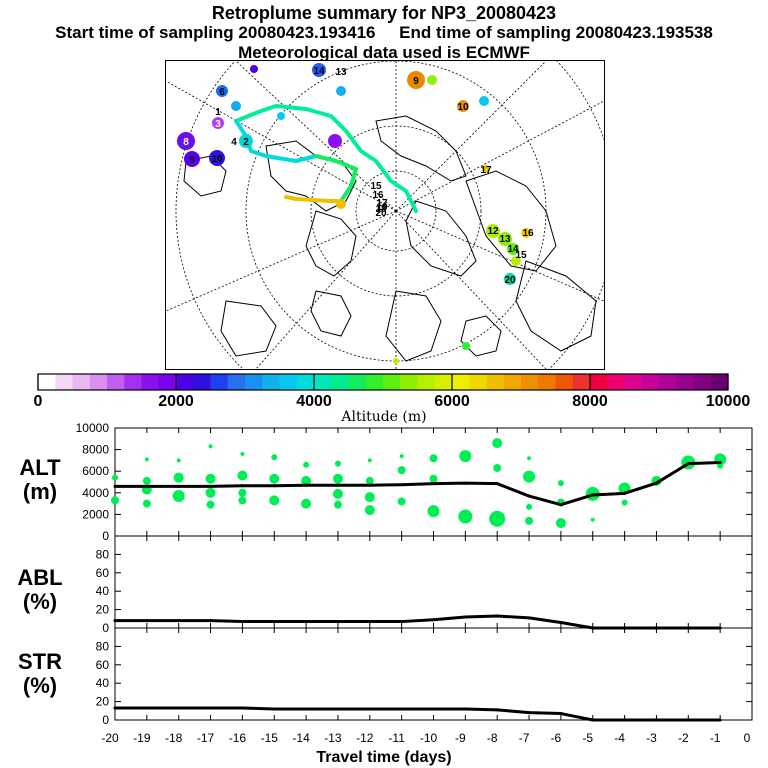 The height and width of the screenshot is (768, 768). I want to click on abl-ylabel-line2: (%), so click(40, 601).